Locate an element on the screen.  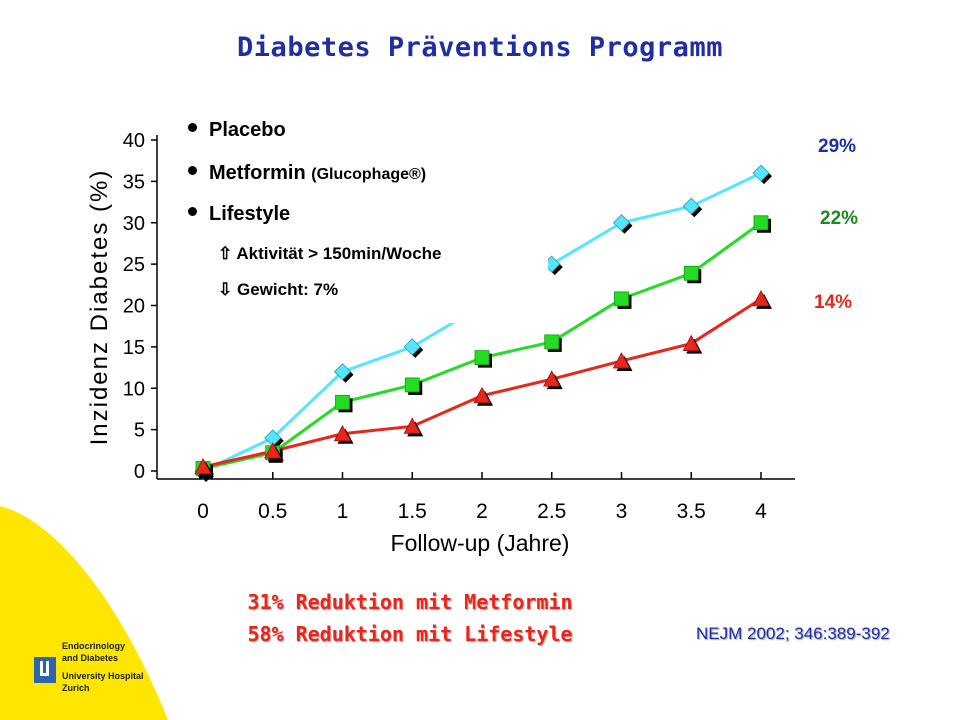
x-tick-label: 0 is located at coordinates (203, 511).